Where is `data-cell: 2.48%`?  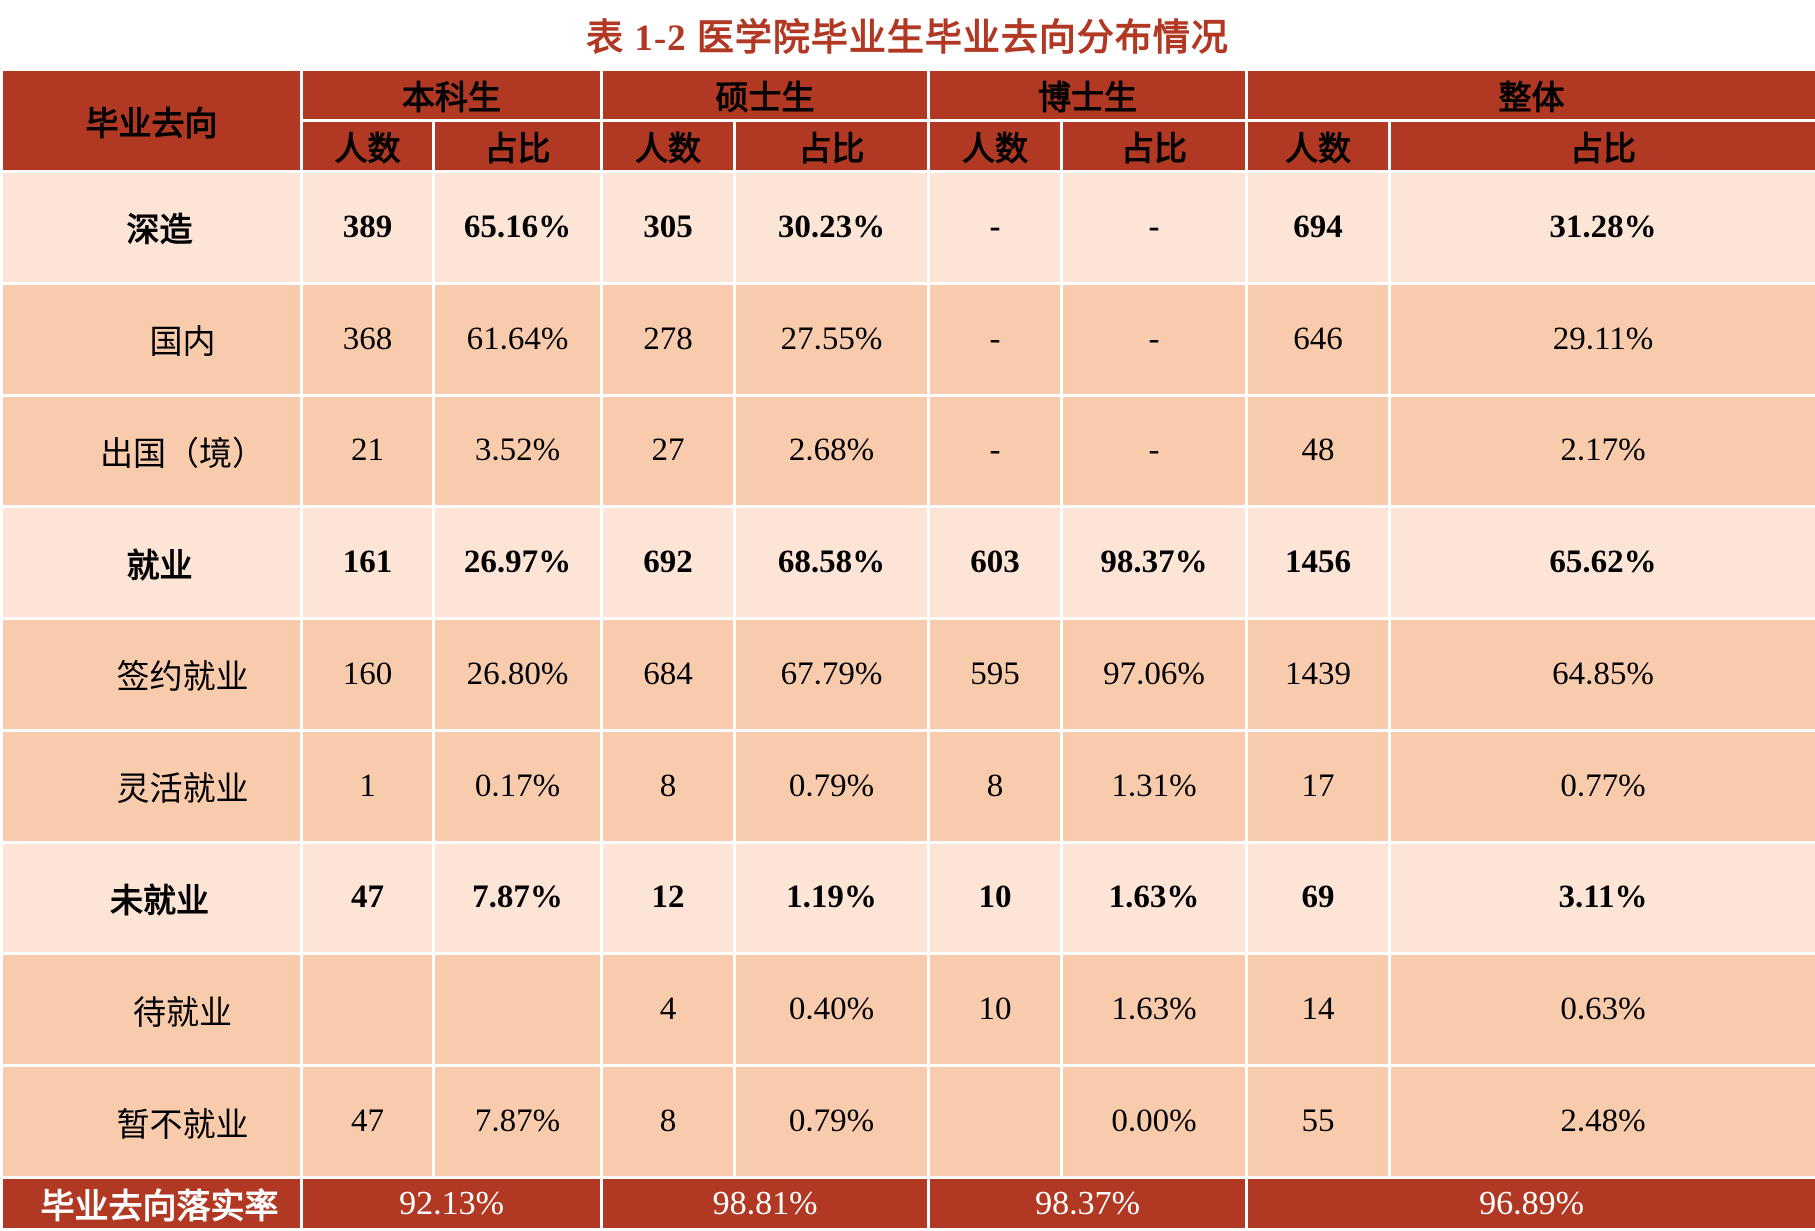 data-cell: 2.48% is located at coordinates (1601, 1121).